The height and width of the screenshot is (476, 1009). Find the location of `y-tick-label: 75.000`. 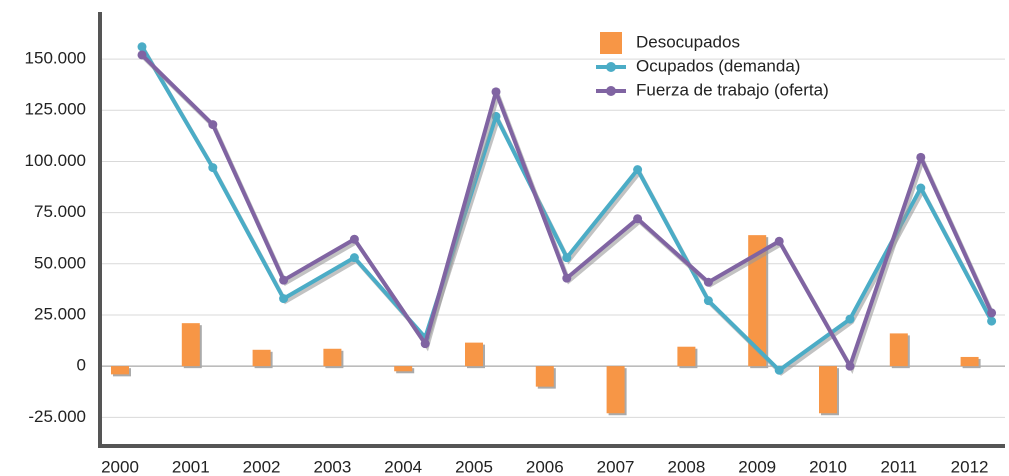

y-tick-label: 75.000 is located at coordinates (60, 211).